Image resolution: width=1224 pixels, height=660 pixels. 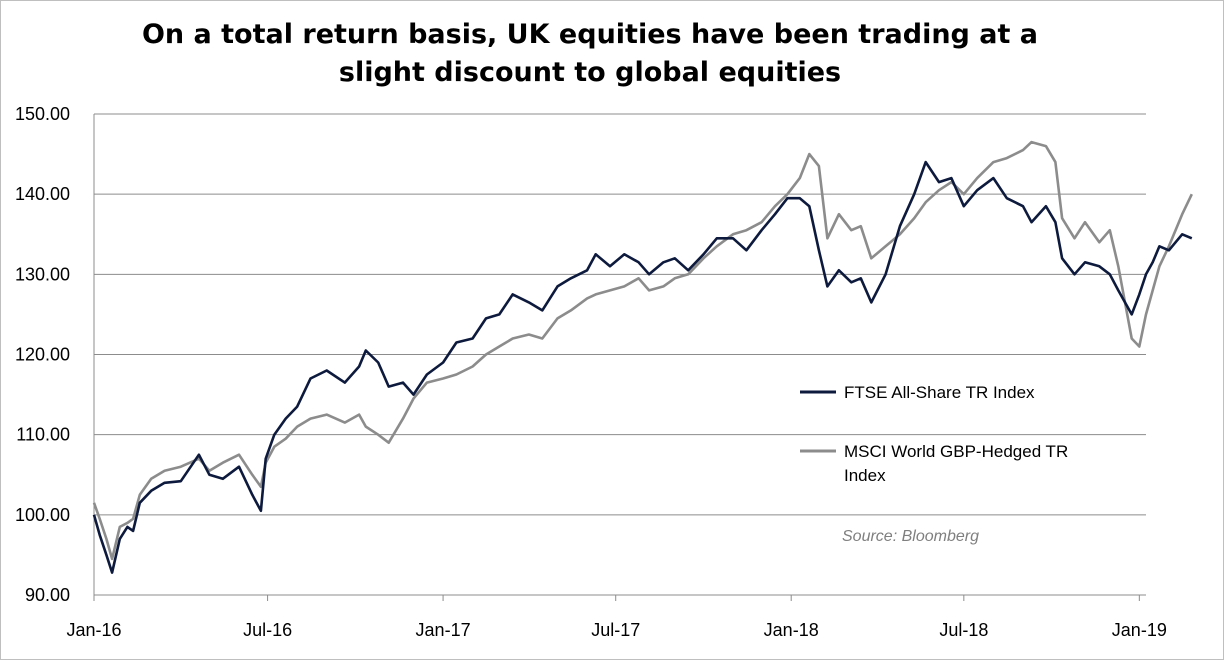 What do you see at coordinates (939, 392) in the screenshot?
I see `legend-label-ftse: FTSE All-Share TR Index` at bounding box center [939, 392].